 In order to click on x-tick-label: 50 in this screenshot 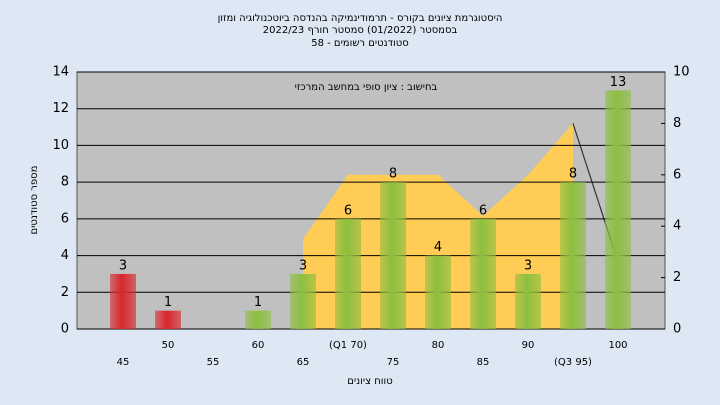, I will do `click(168, 345)`.